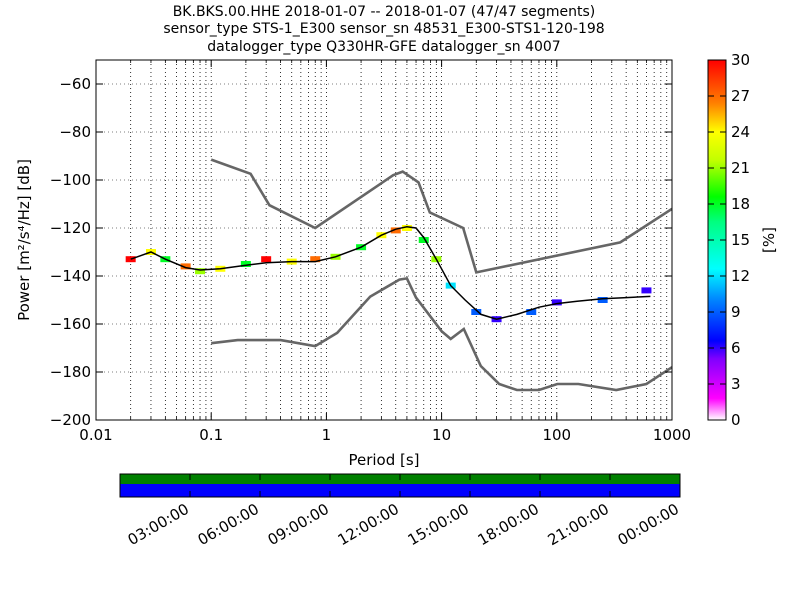  Describe the element at coordinates (729, 240) in the screenshot. I see `colorbar-ticks: 0 3 6 9 12 15 18 21 24 27 30` at that location.